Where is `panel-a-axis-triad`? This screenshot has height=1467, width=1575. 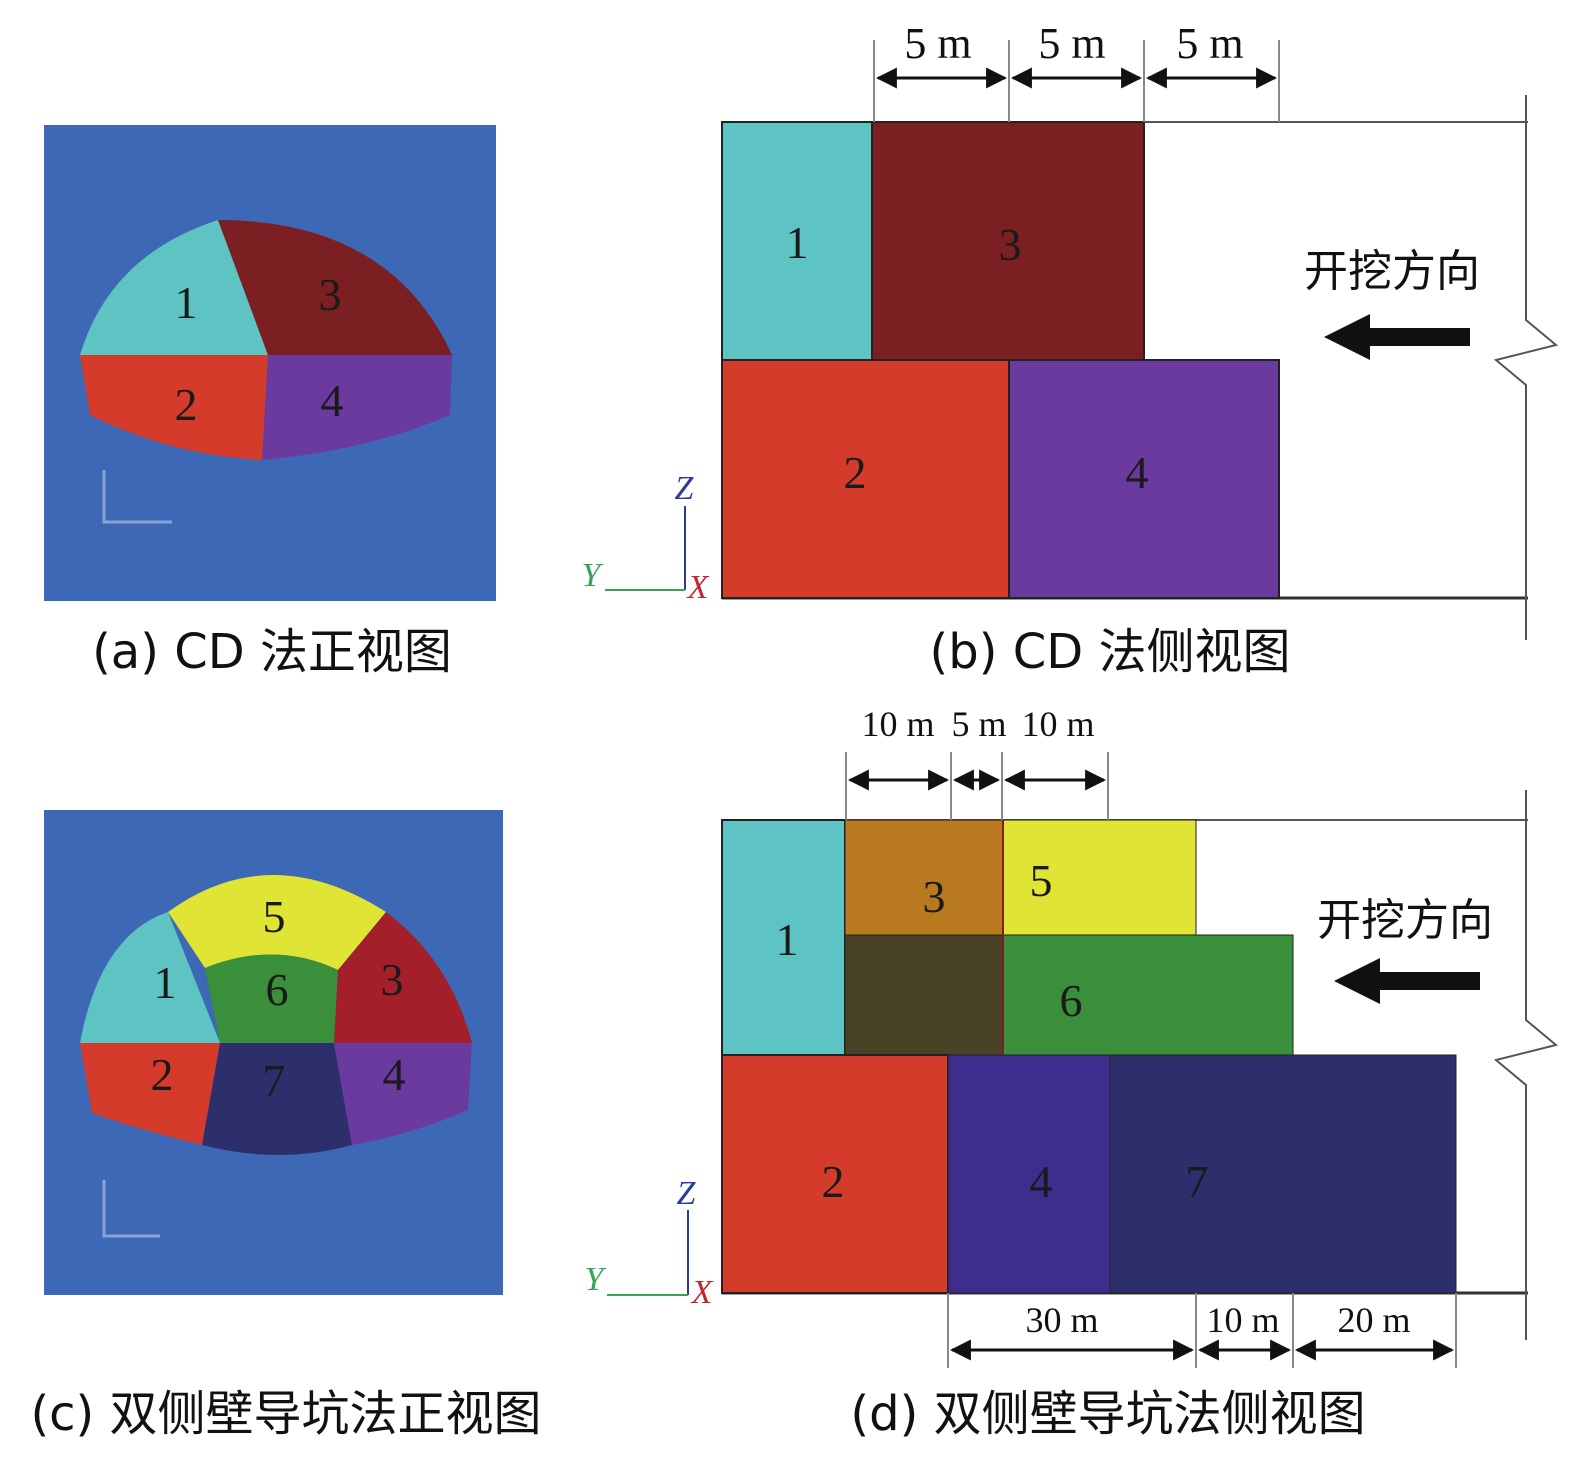 panel-a-axis-triad is located at coordinates (137, 497).